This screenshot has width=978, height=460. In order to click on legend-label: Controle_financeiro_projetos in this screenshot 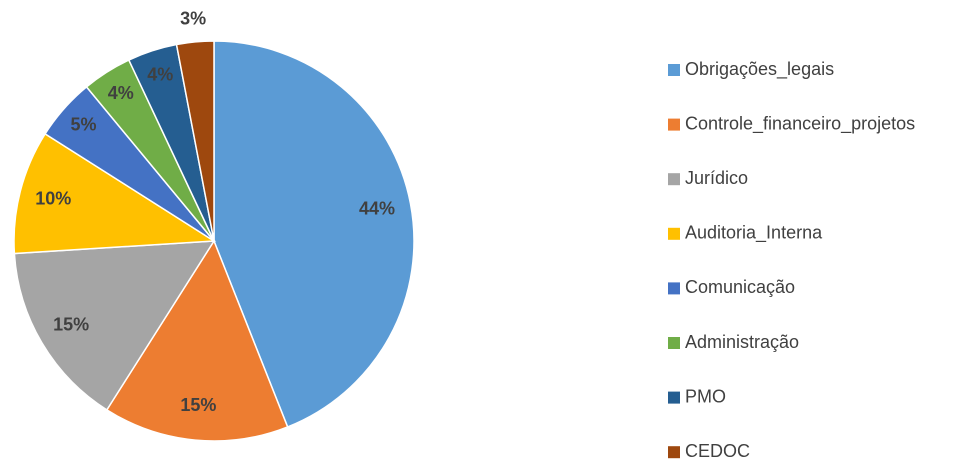, I will do `click(800, 123)`.